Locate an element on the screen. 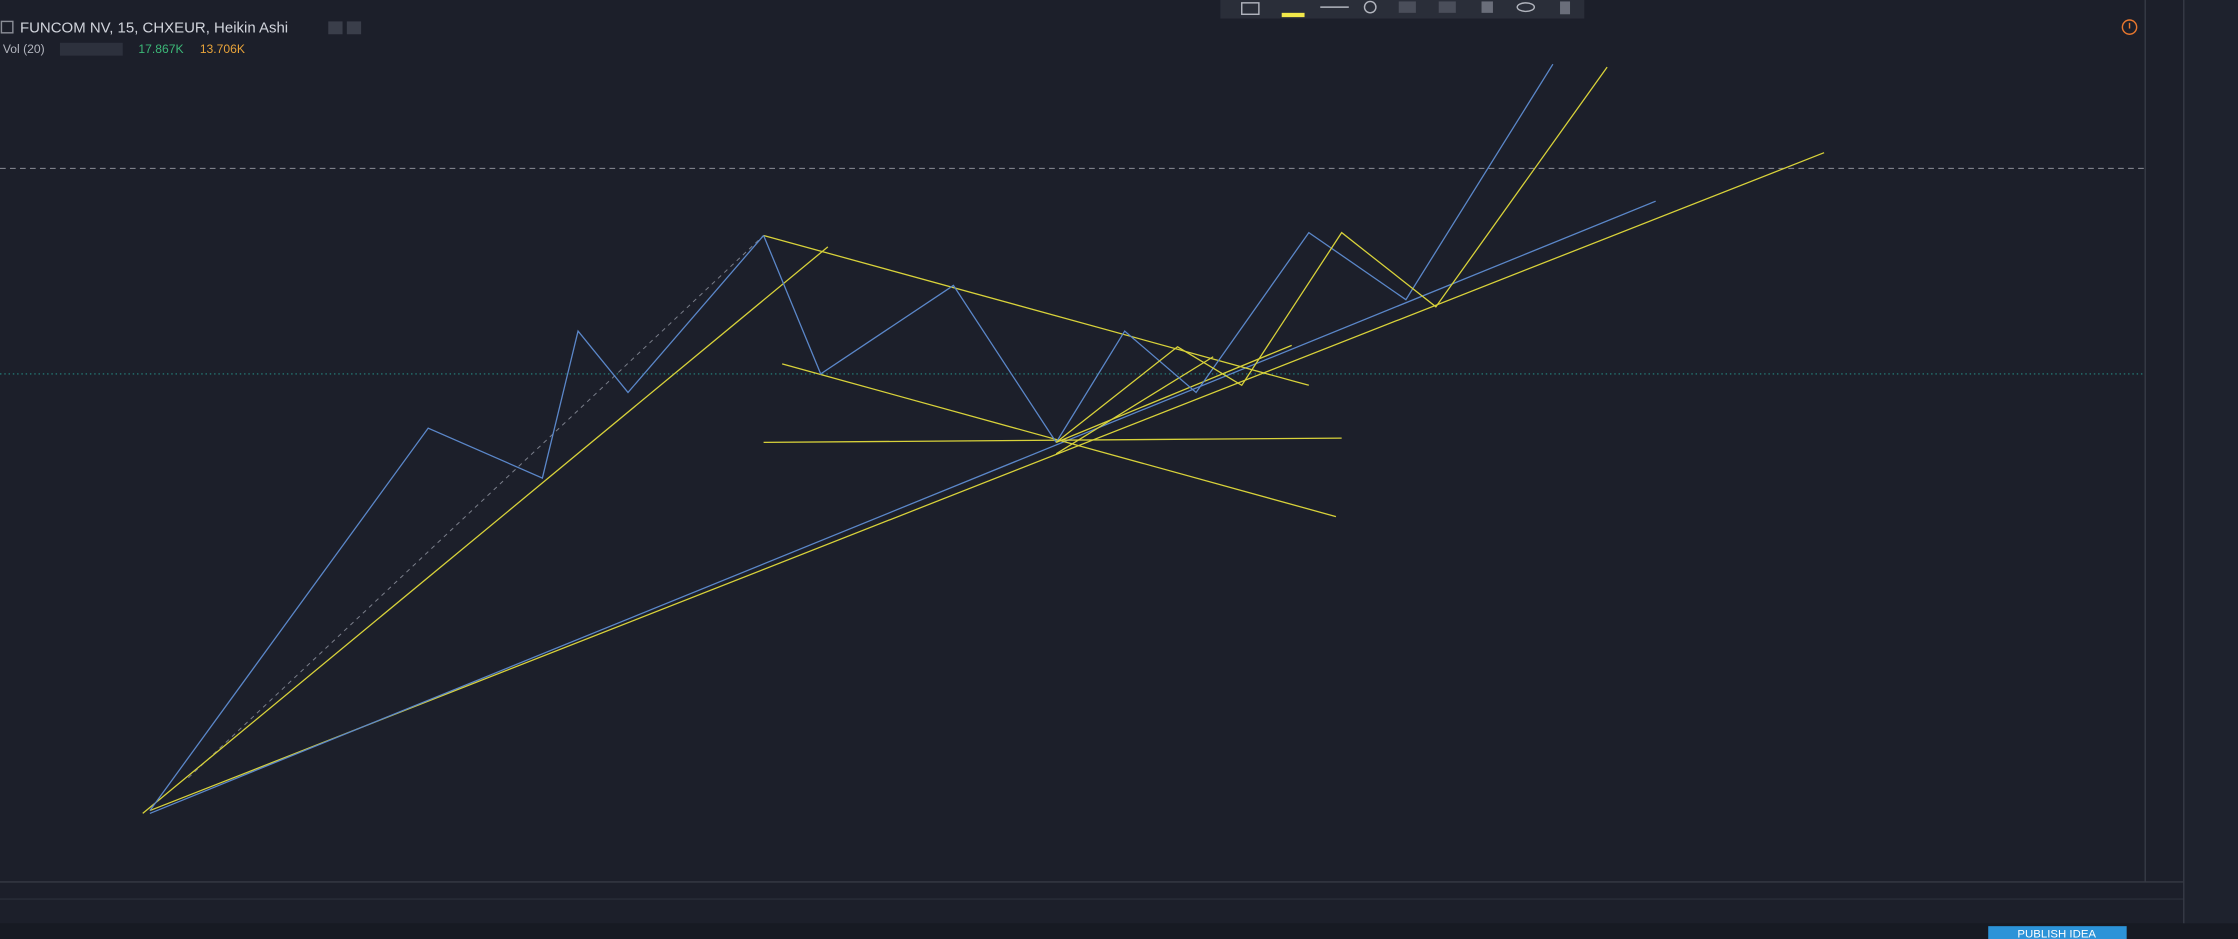  status-bar is located at coordinates (1119, 931).